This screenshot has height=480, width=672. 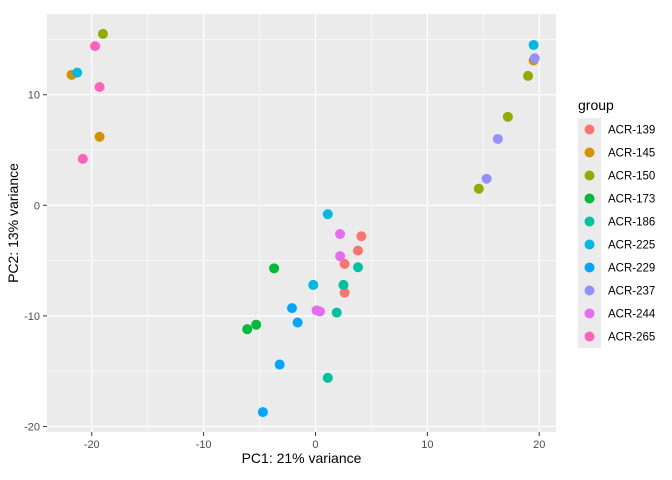 What do you see at coordinates (631, 131) in the screenshot?
I see `legend-label: ACR-139` at bounding box center [631, 131].